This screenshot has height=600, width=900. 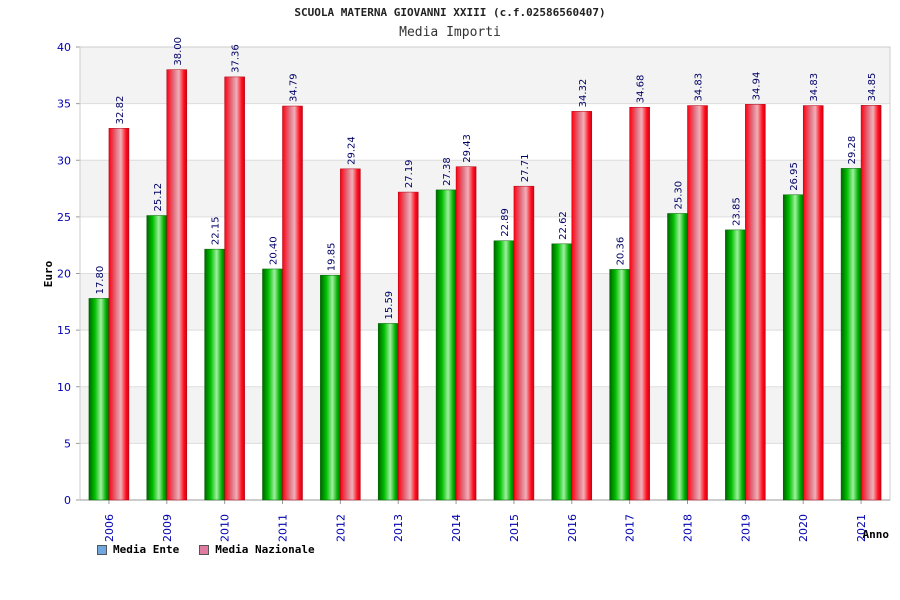 I want to click on x-axis-label: Anno, so click(x=876, y=534).